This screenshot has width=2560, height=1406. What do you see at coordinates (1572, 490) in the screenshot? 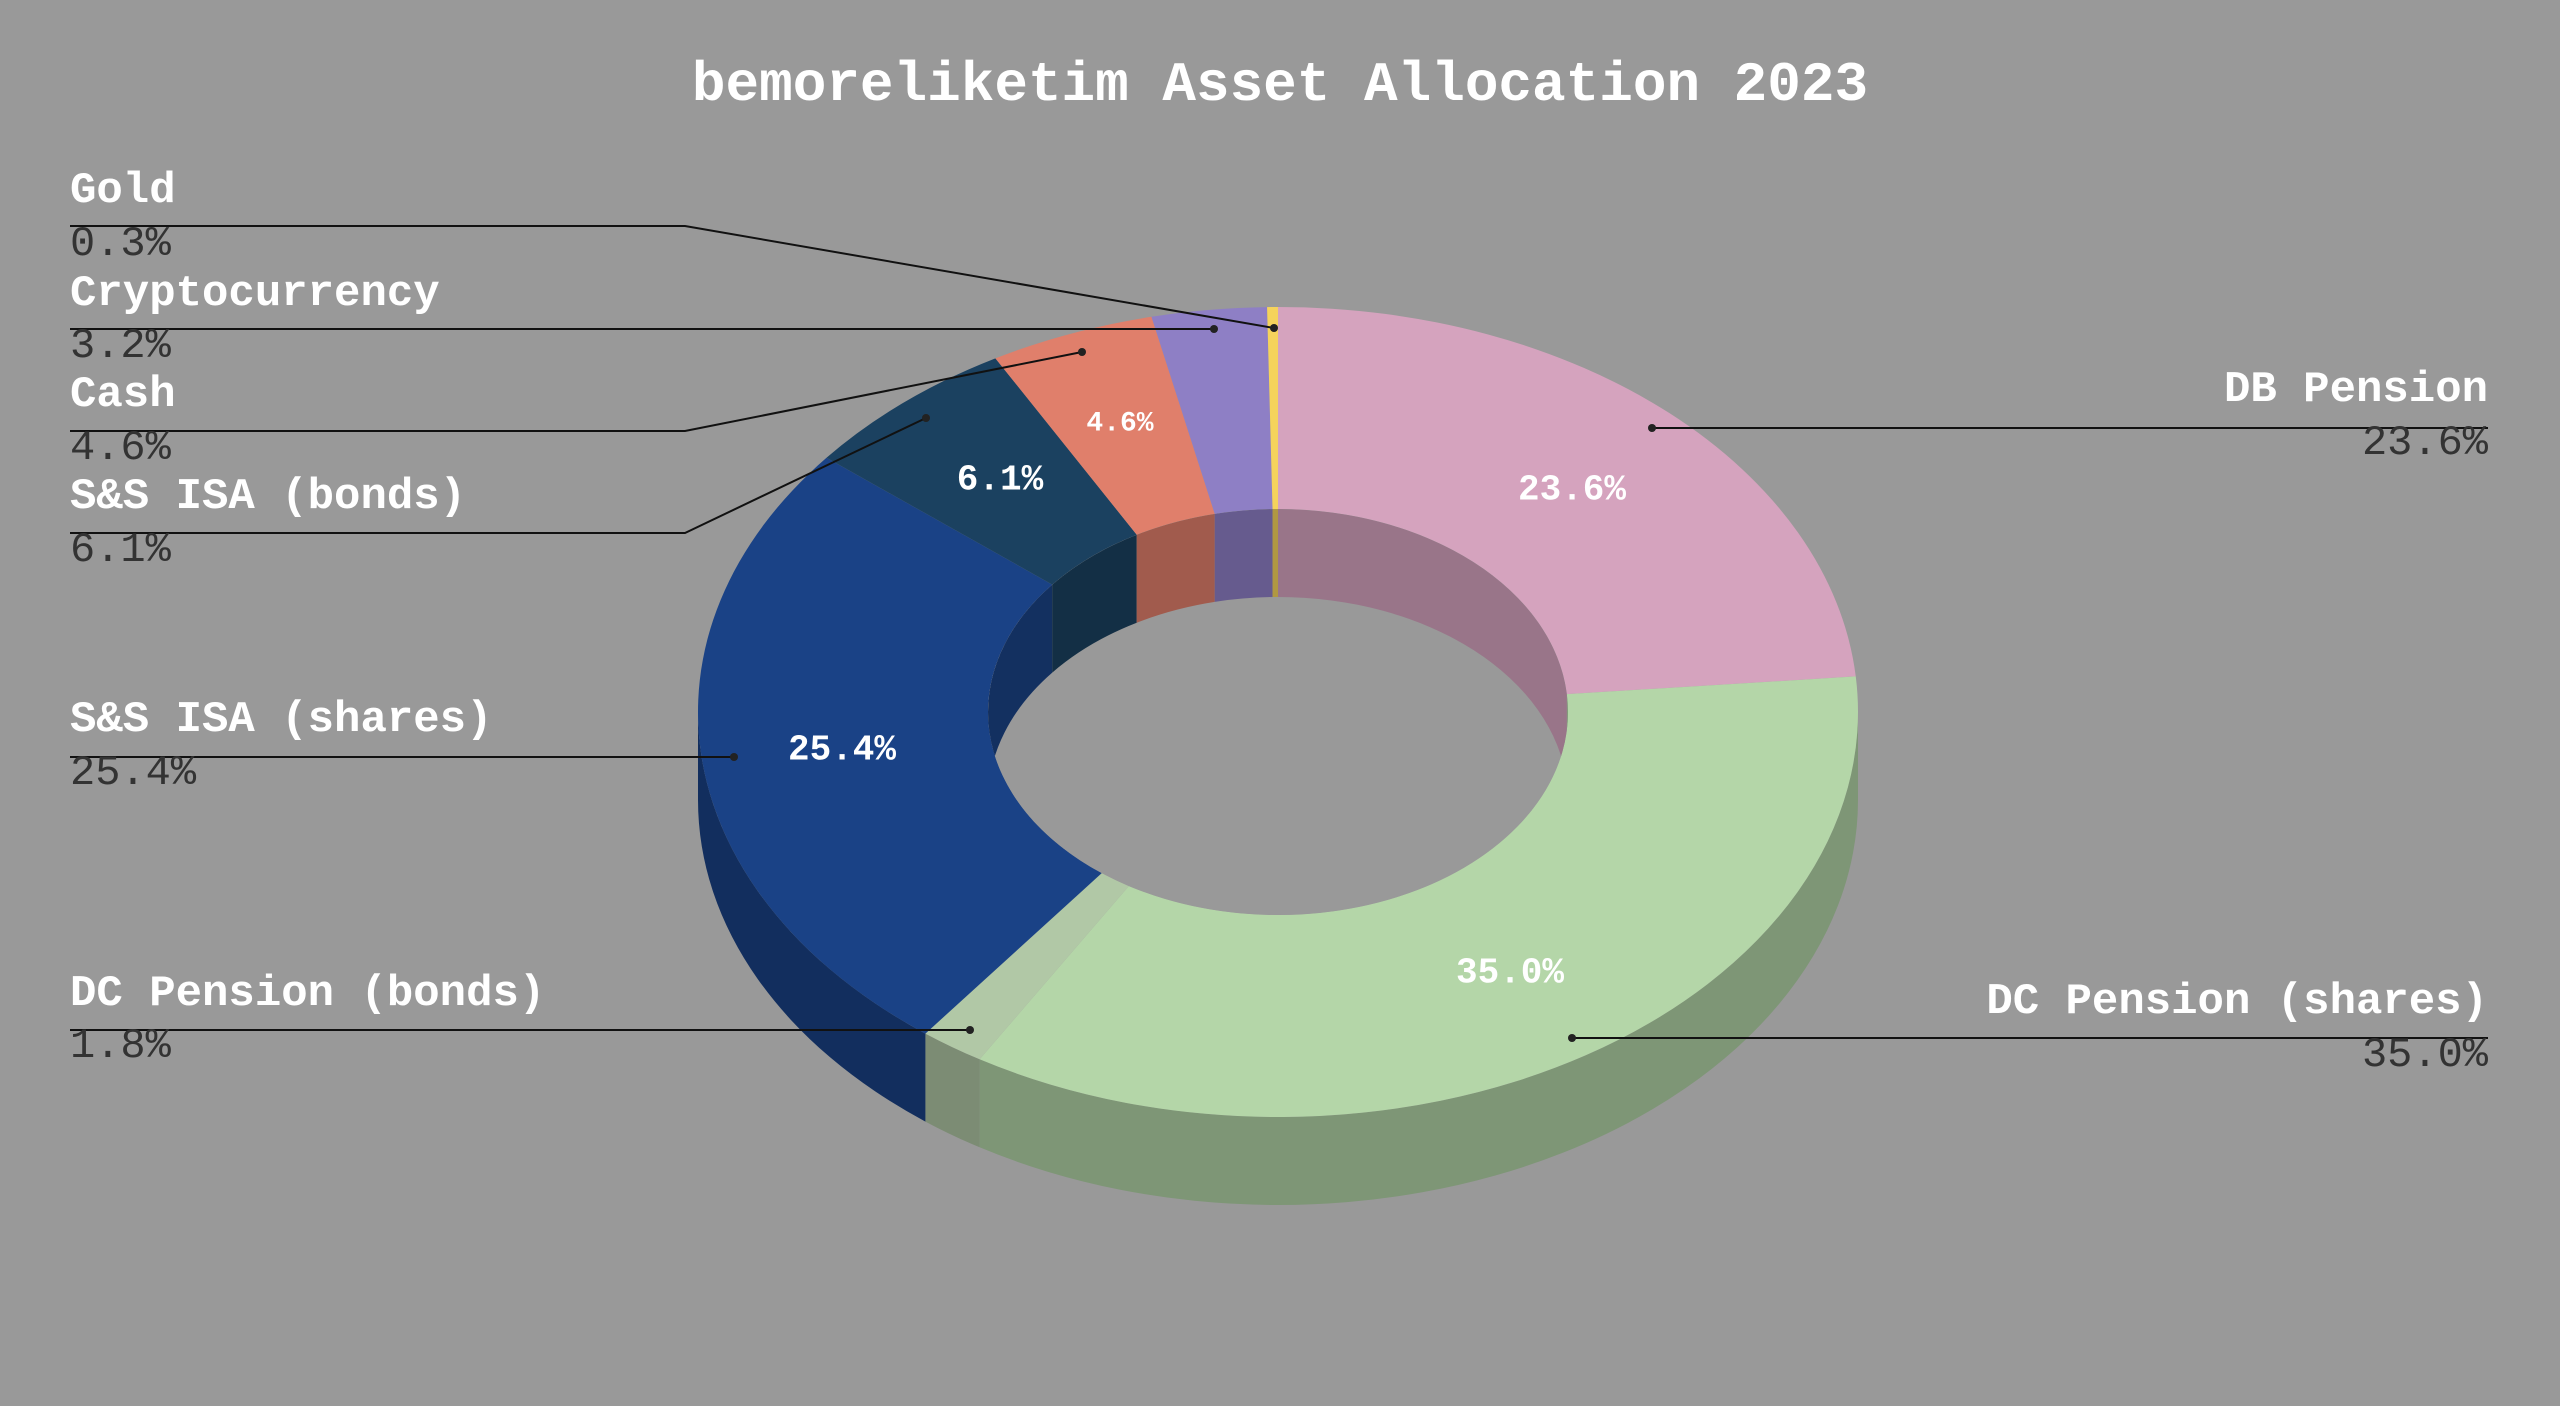
I see `slice-value-db-pension: 23.6%` at bounding box center [1572, 490].